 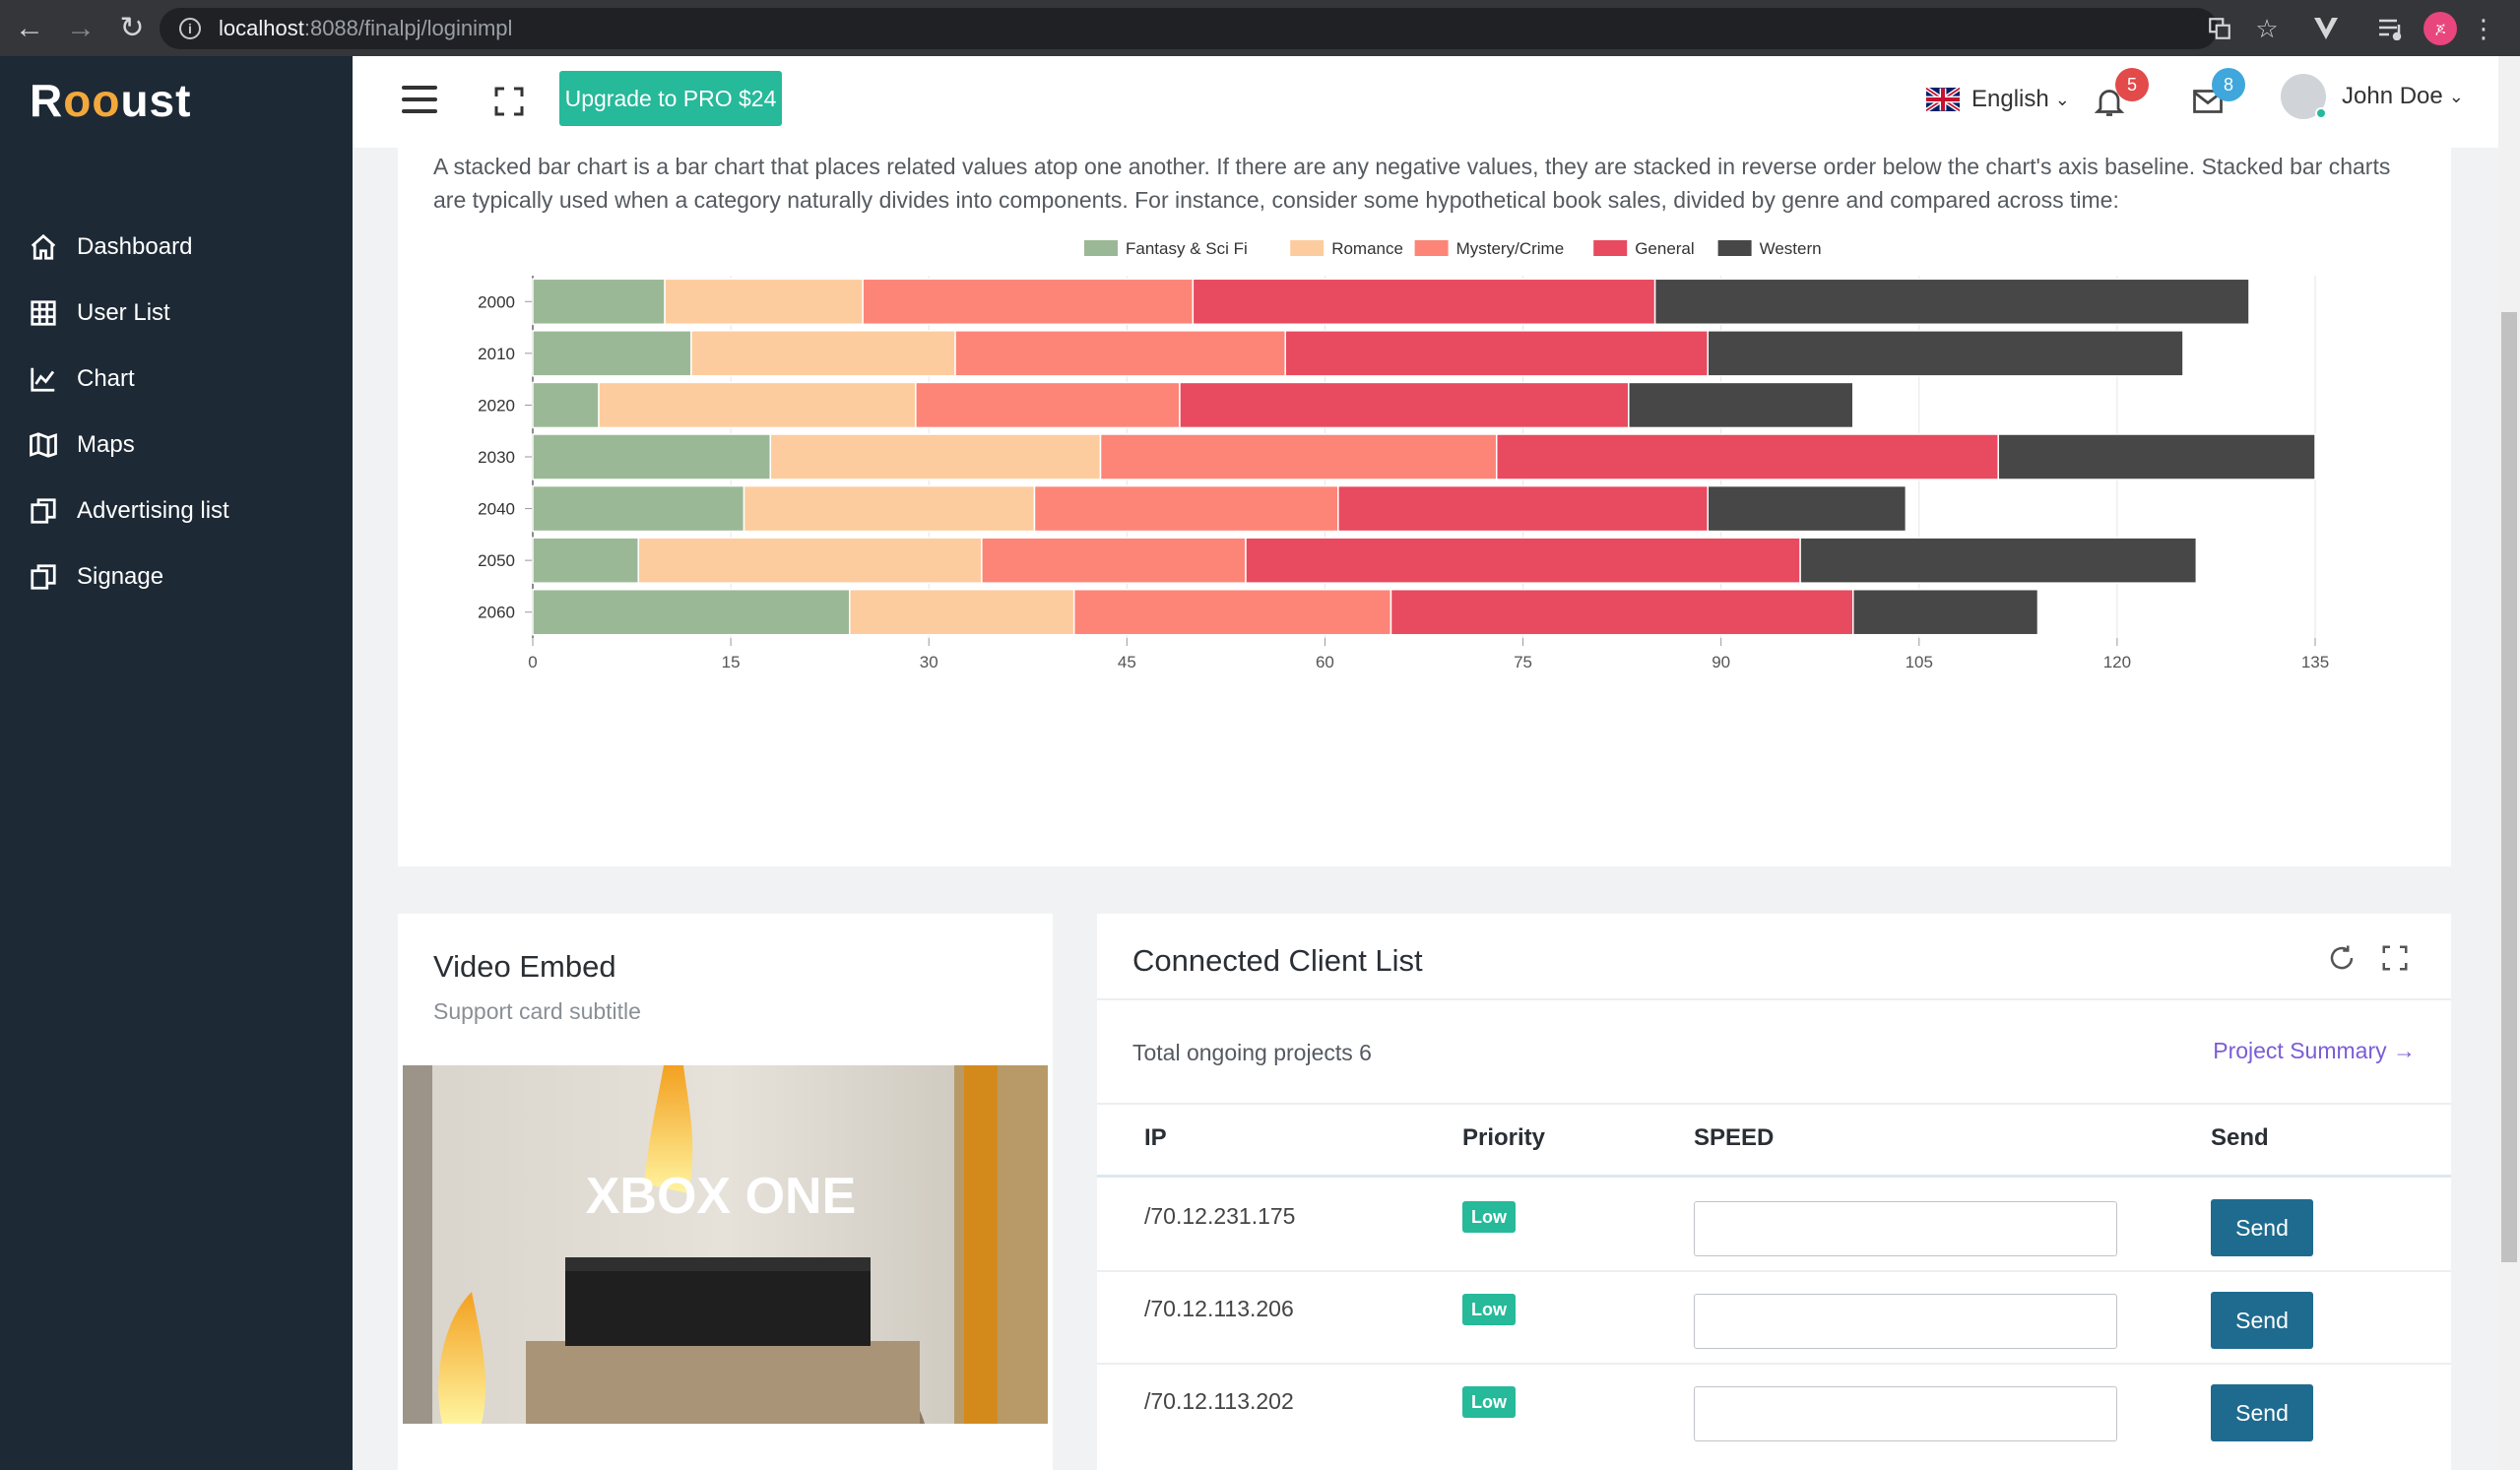 I want to click on project-summary-link: Project Summary →, so click(x=2314, y=1051).